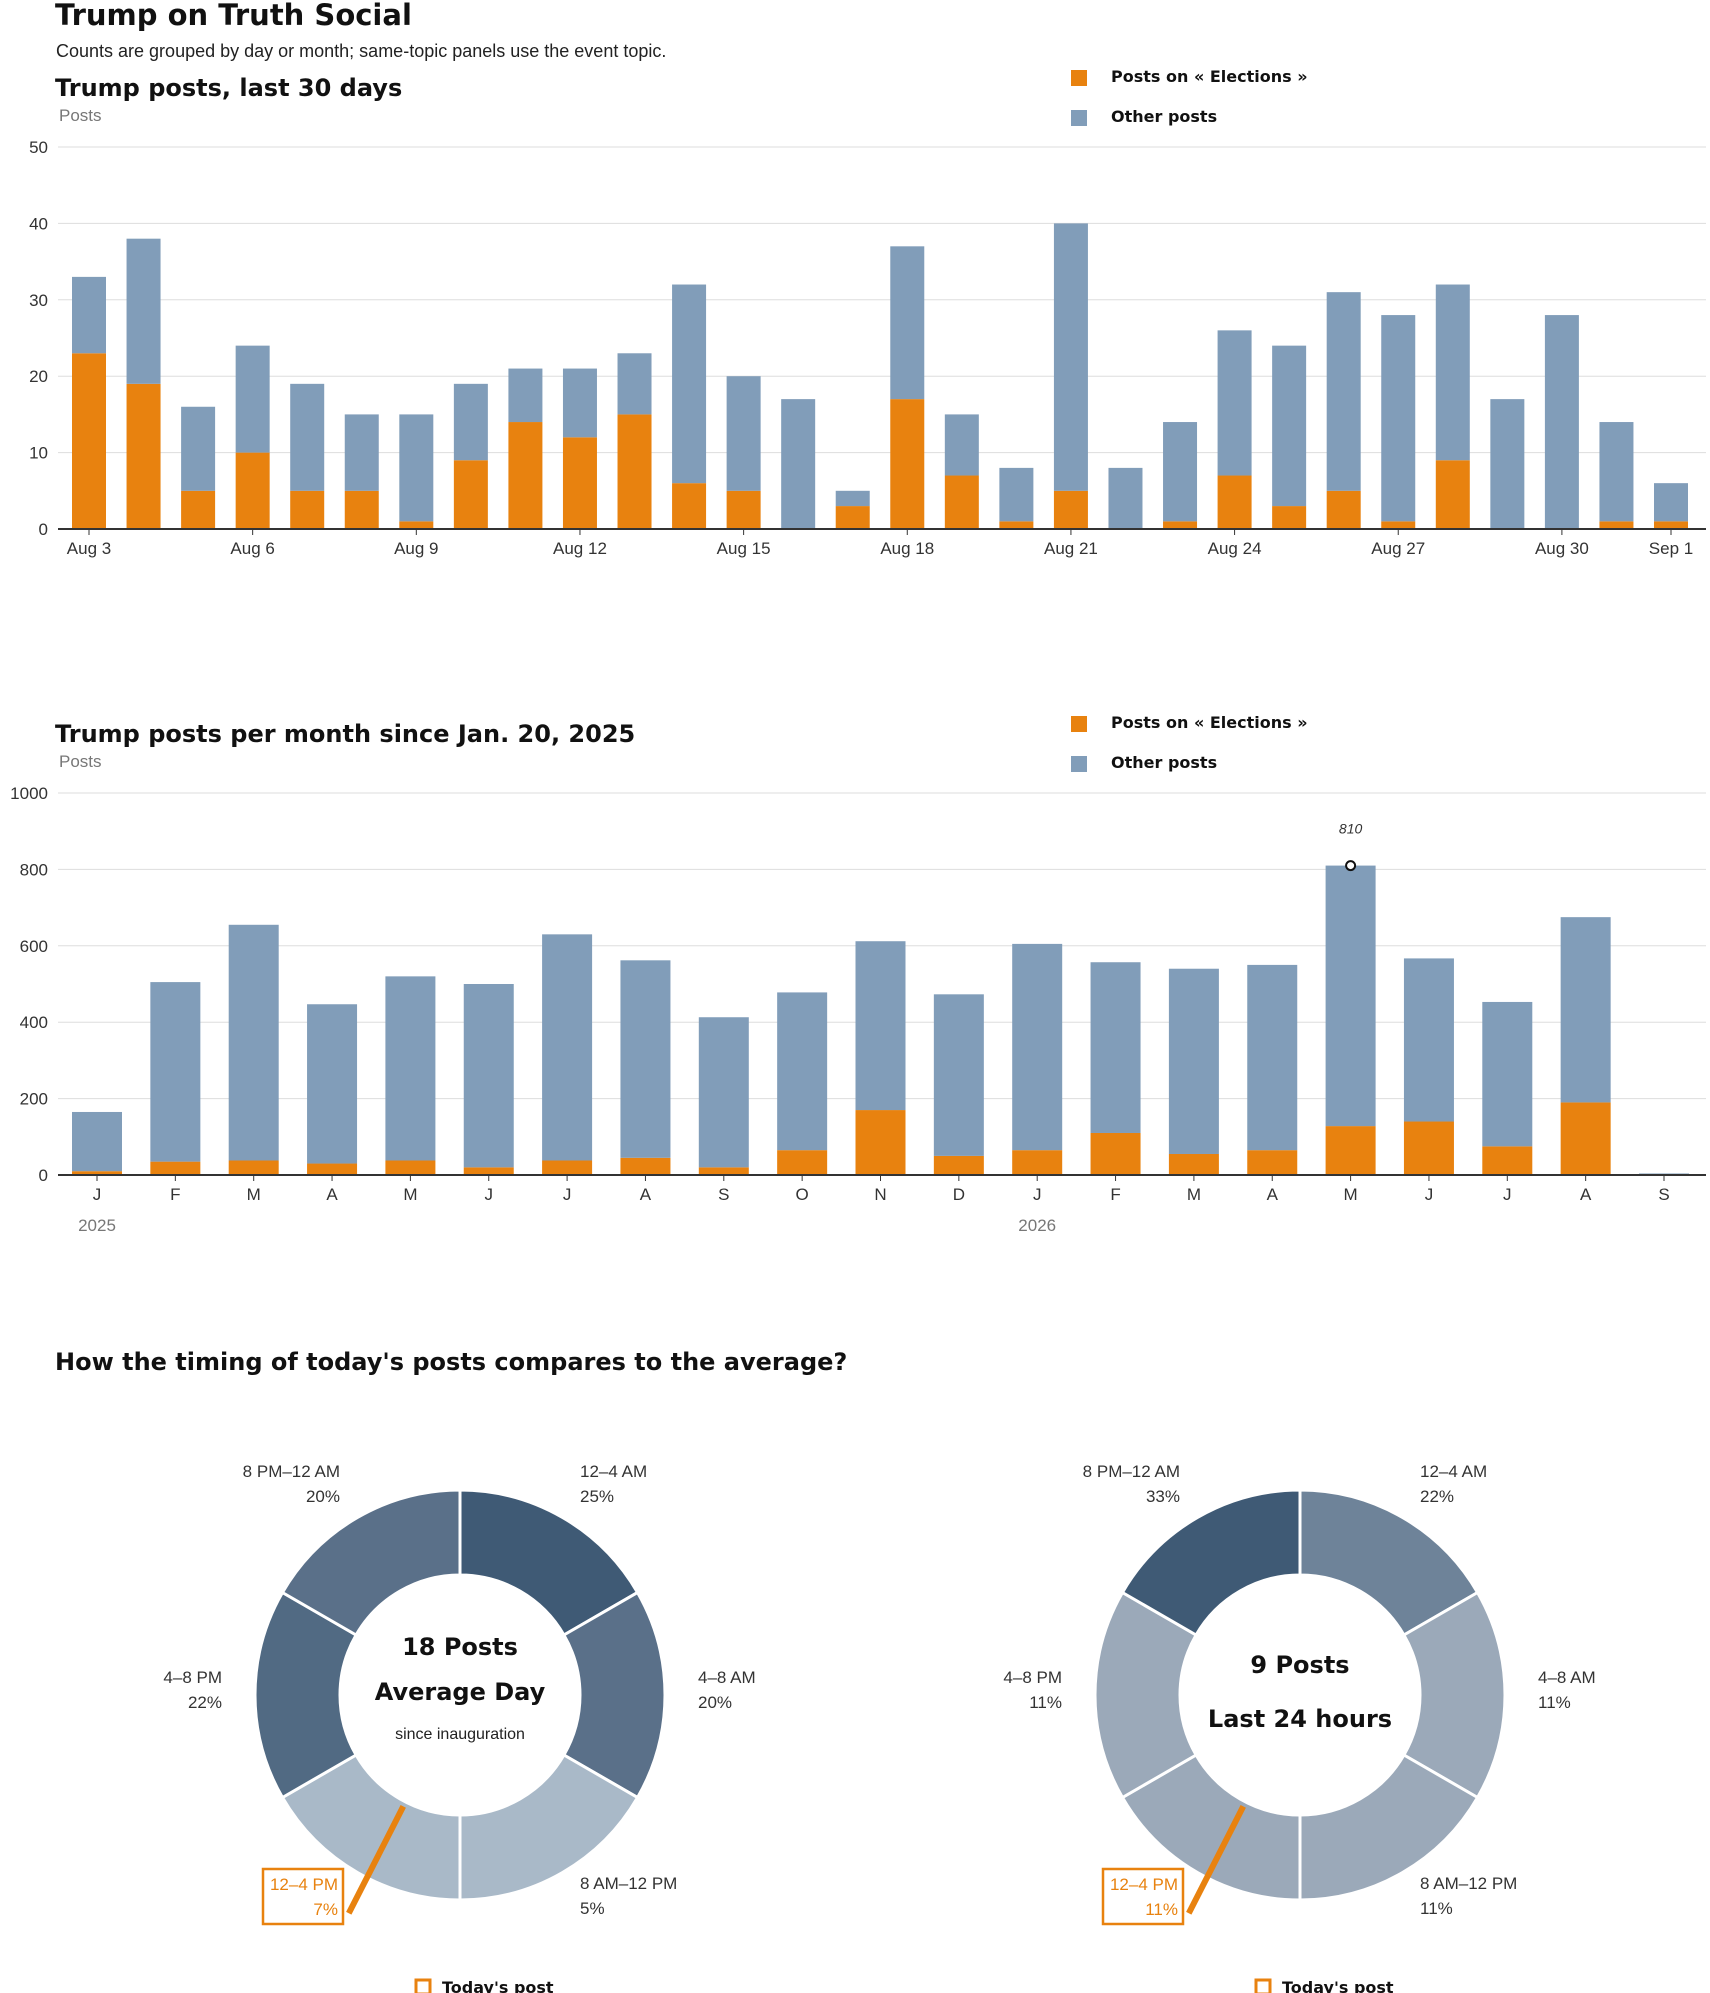  What do you see at coordinates (38, 147) in the screenshot?
I see `y-tick-label: 50` at bounding box center [38, 147].